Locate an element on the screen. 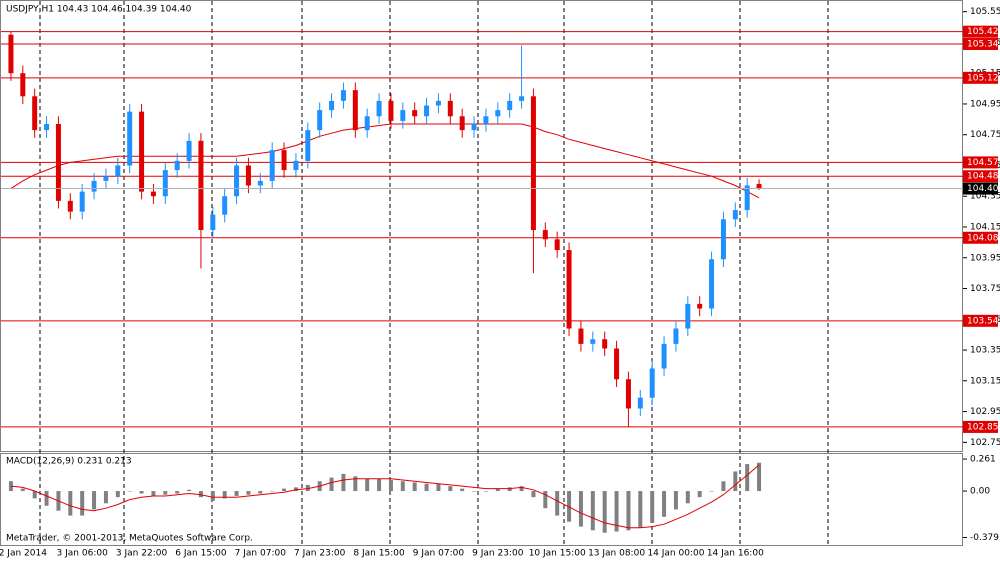  y-tick-label: 103.75 is located at coordinates (985, 289).